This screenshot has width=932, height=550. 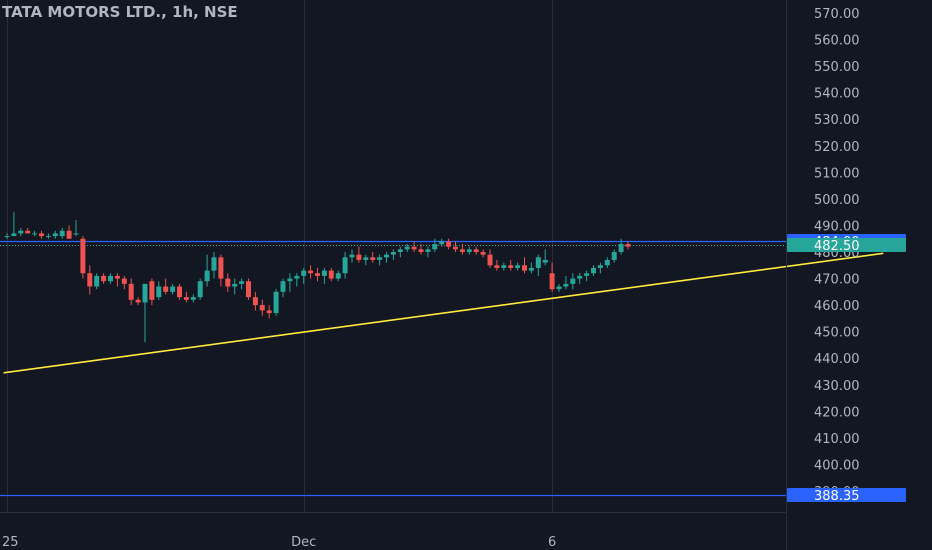 What do you see at coordinates (837, 94) in the screenshot?
I see `price-tick-label: 540.00` at bounding box center [837, 94].